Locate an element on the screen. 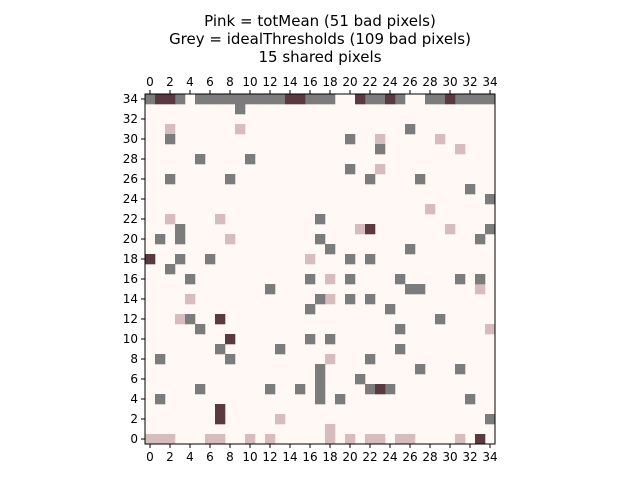 The image size is (640, 480). x-tick-label-top: 2 is located at coordinates (170, 82).